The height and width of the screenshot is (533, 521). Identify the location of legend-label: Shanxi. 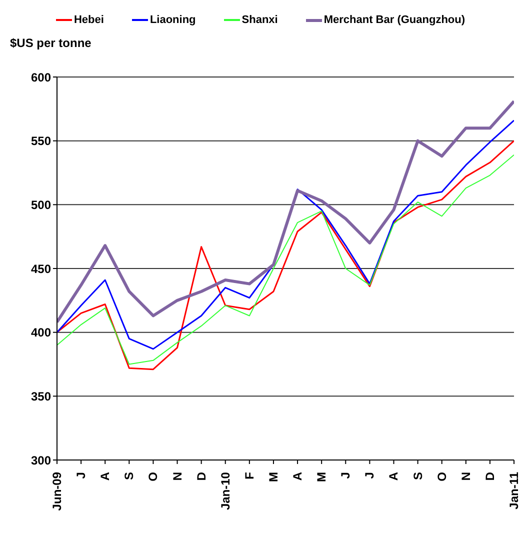
(259, 20).